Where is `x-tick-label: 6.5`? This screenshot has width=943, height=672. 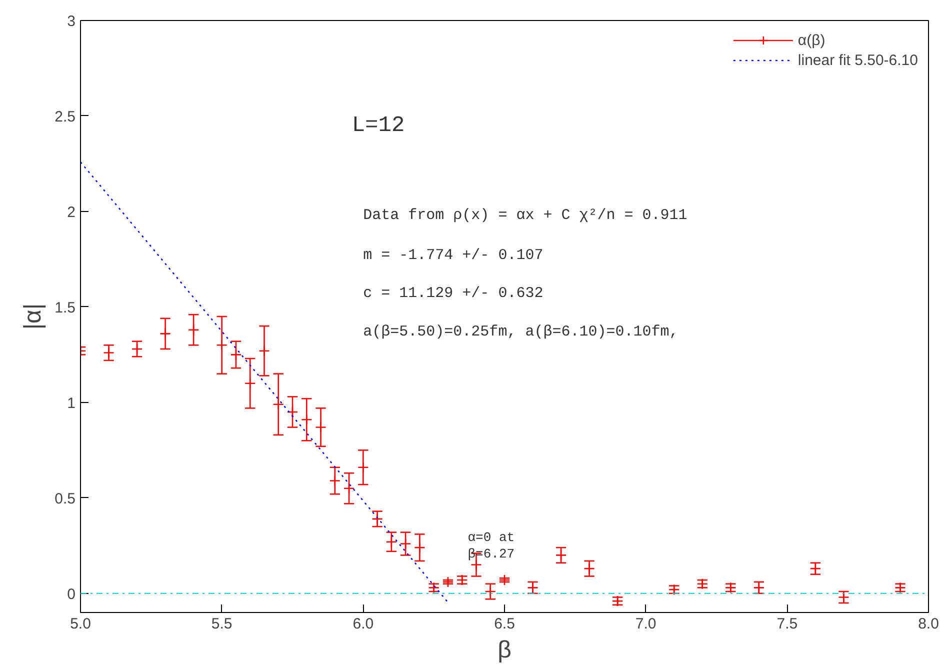 x-tick-label: 6.5 is located at coordinates (504, 624).